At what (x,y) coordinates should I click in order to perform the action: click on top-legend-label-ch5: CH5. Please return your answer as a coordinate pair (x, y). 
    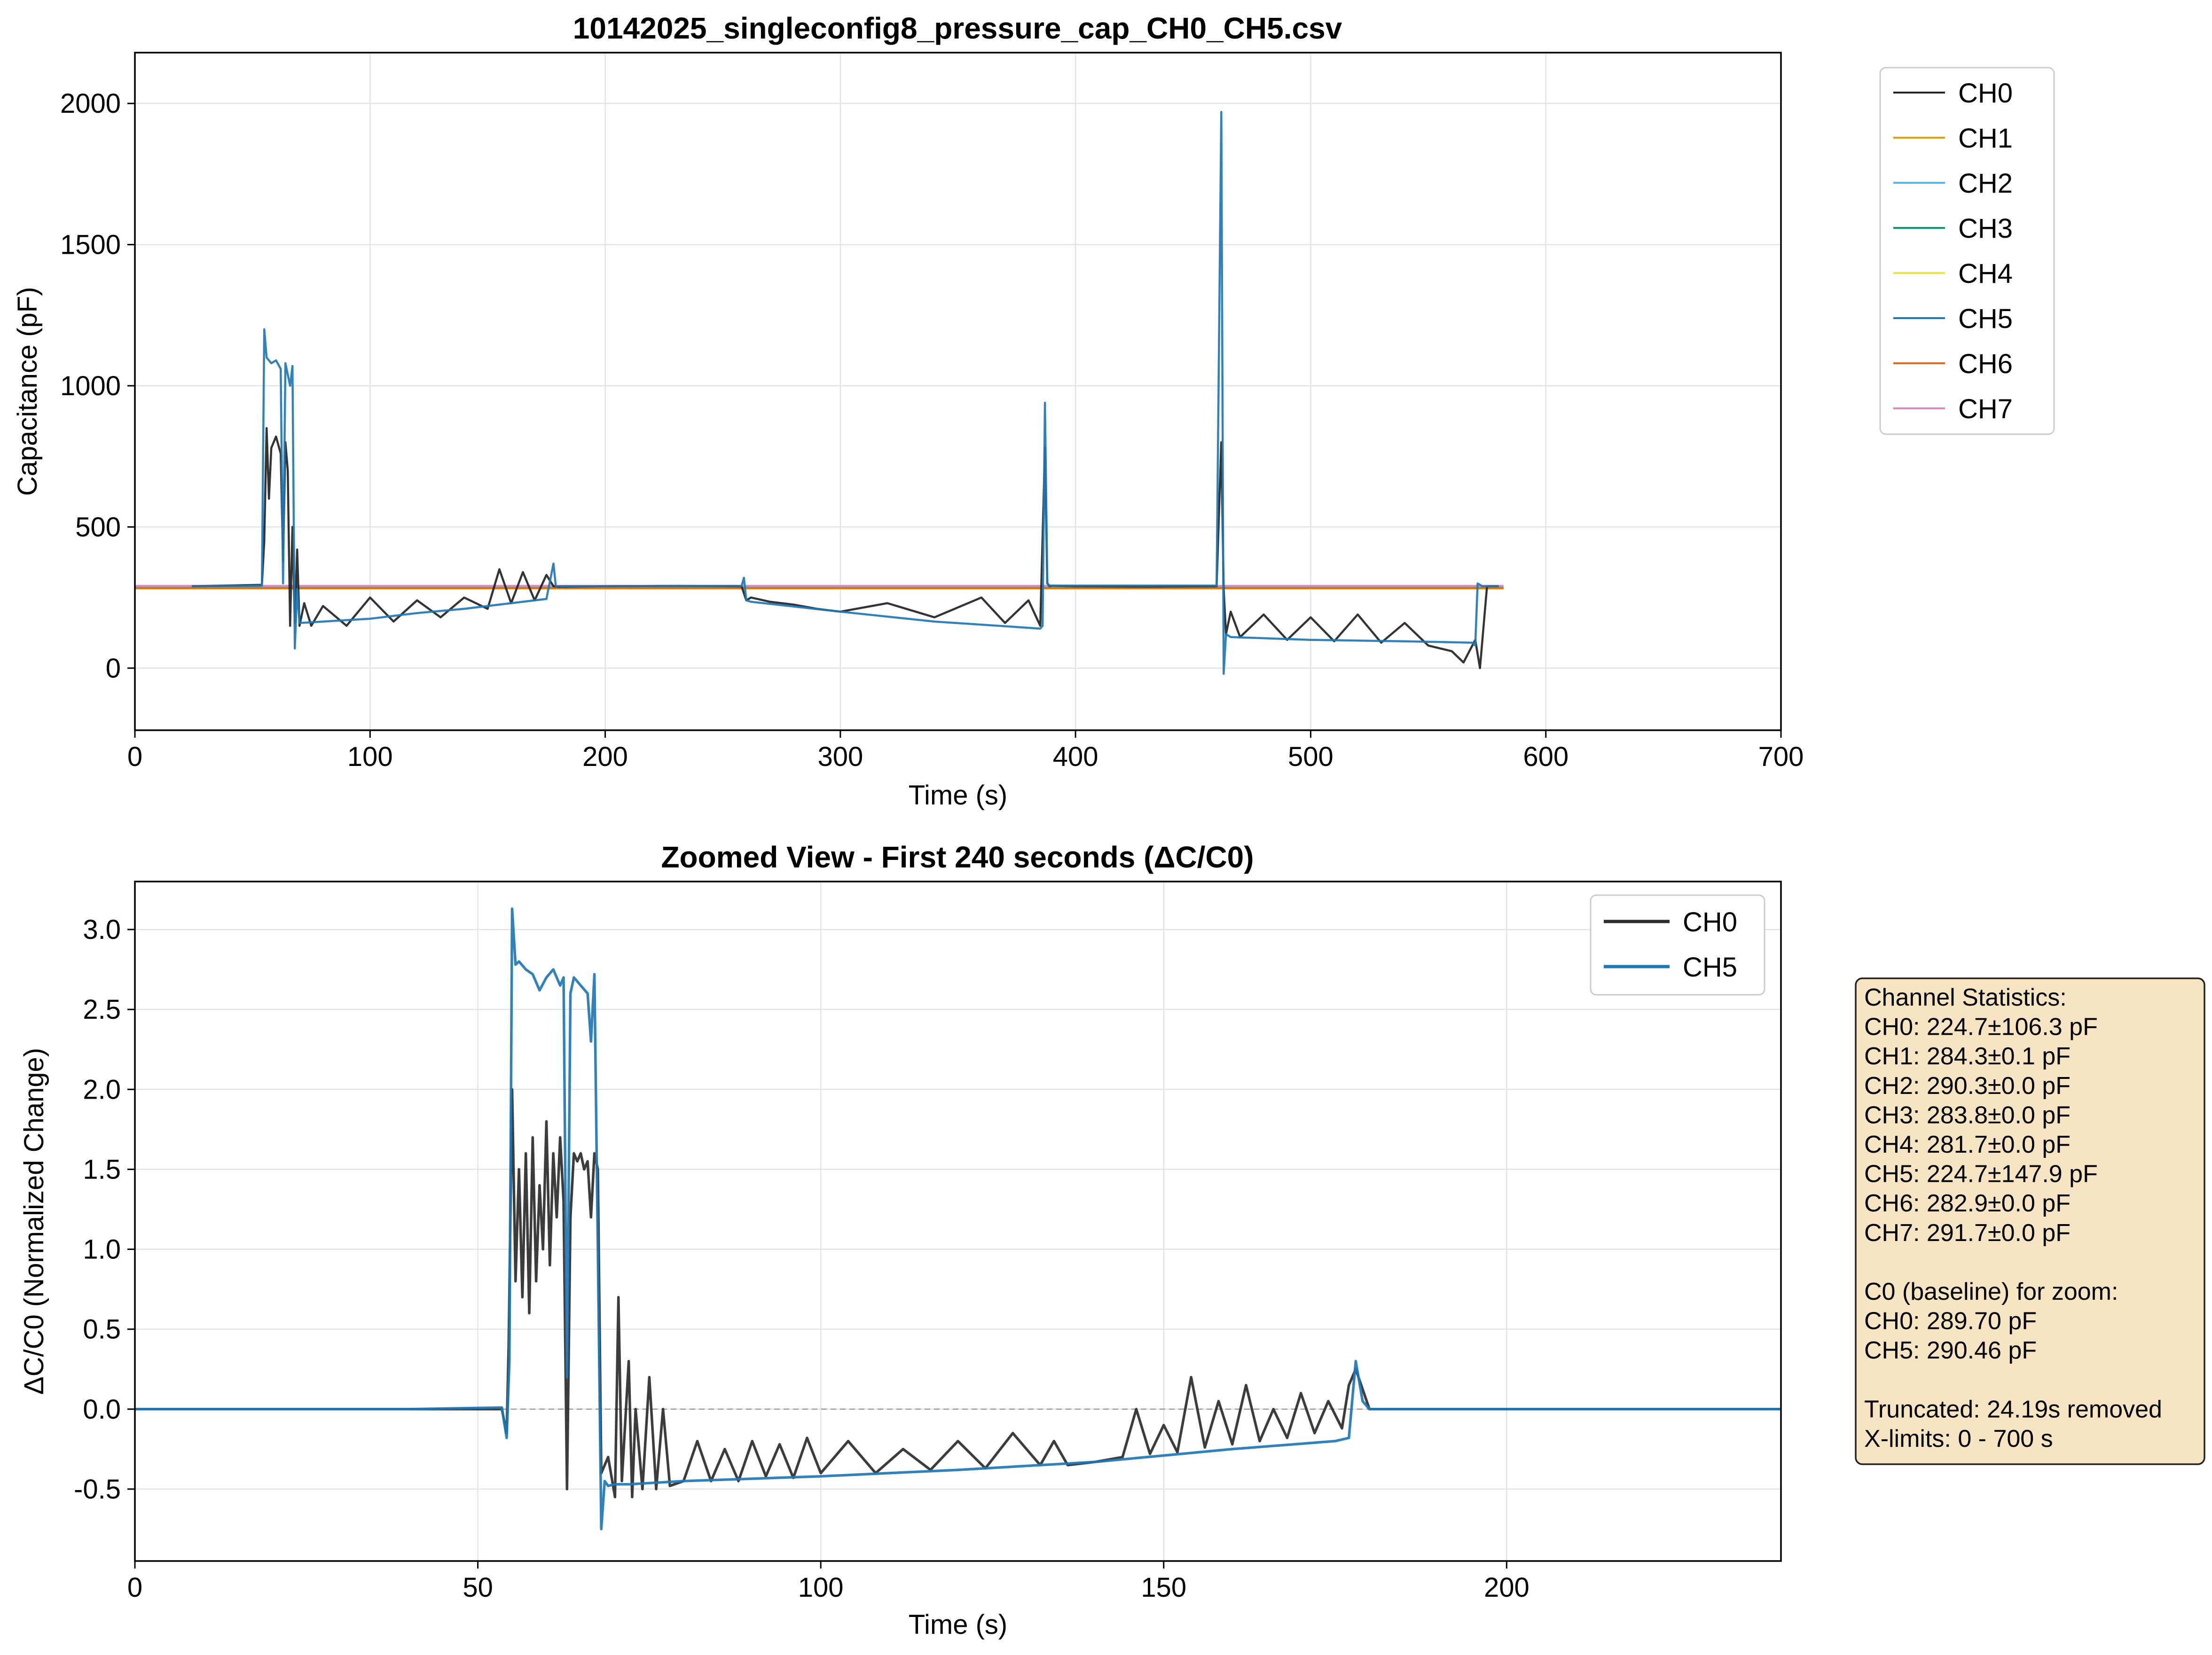
    Looking at the image, I should click on (1985, 319).